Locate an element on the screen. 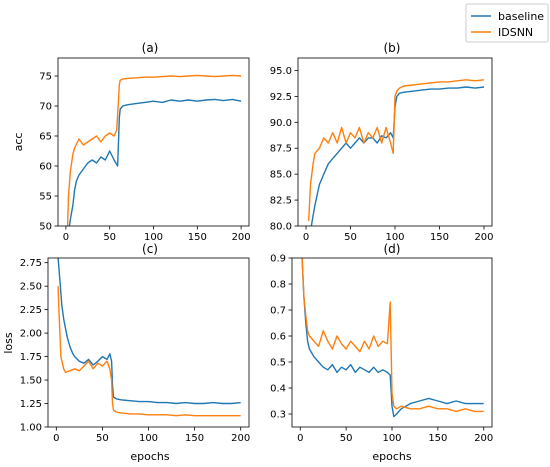 This screenshot has height=467, width=550. y-tick-label: 1.00 is located at coordinates (31, 428).